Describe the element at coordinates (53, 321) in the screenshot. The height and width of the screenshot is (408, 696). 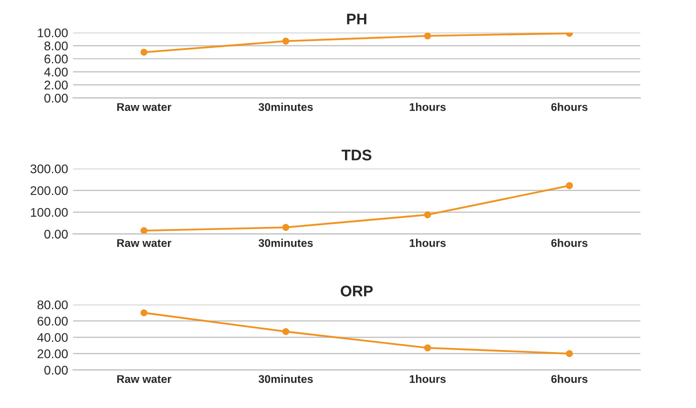
I see `y-tick-label: 60.00` at that location.